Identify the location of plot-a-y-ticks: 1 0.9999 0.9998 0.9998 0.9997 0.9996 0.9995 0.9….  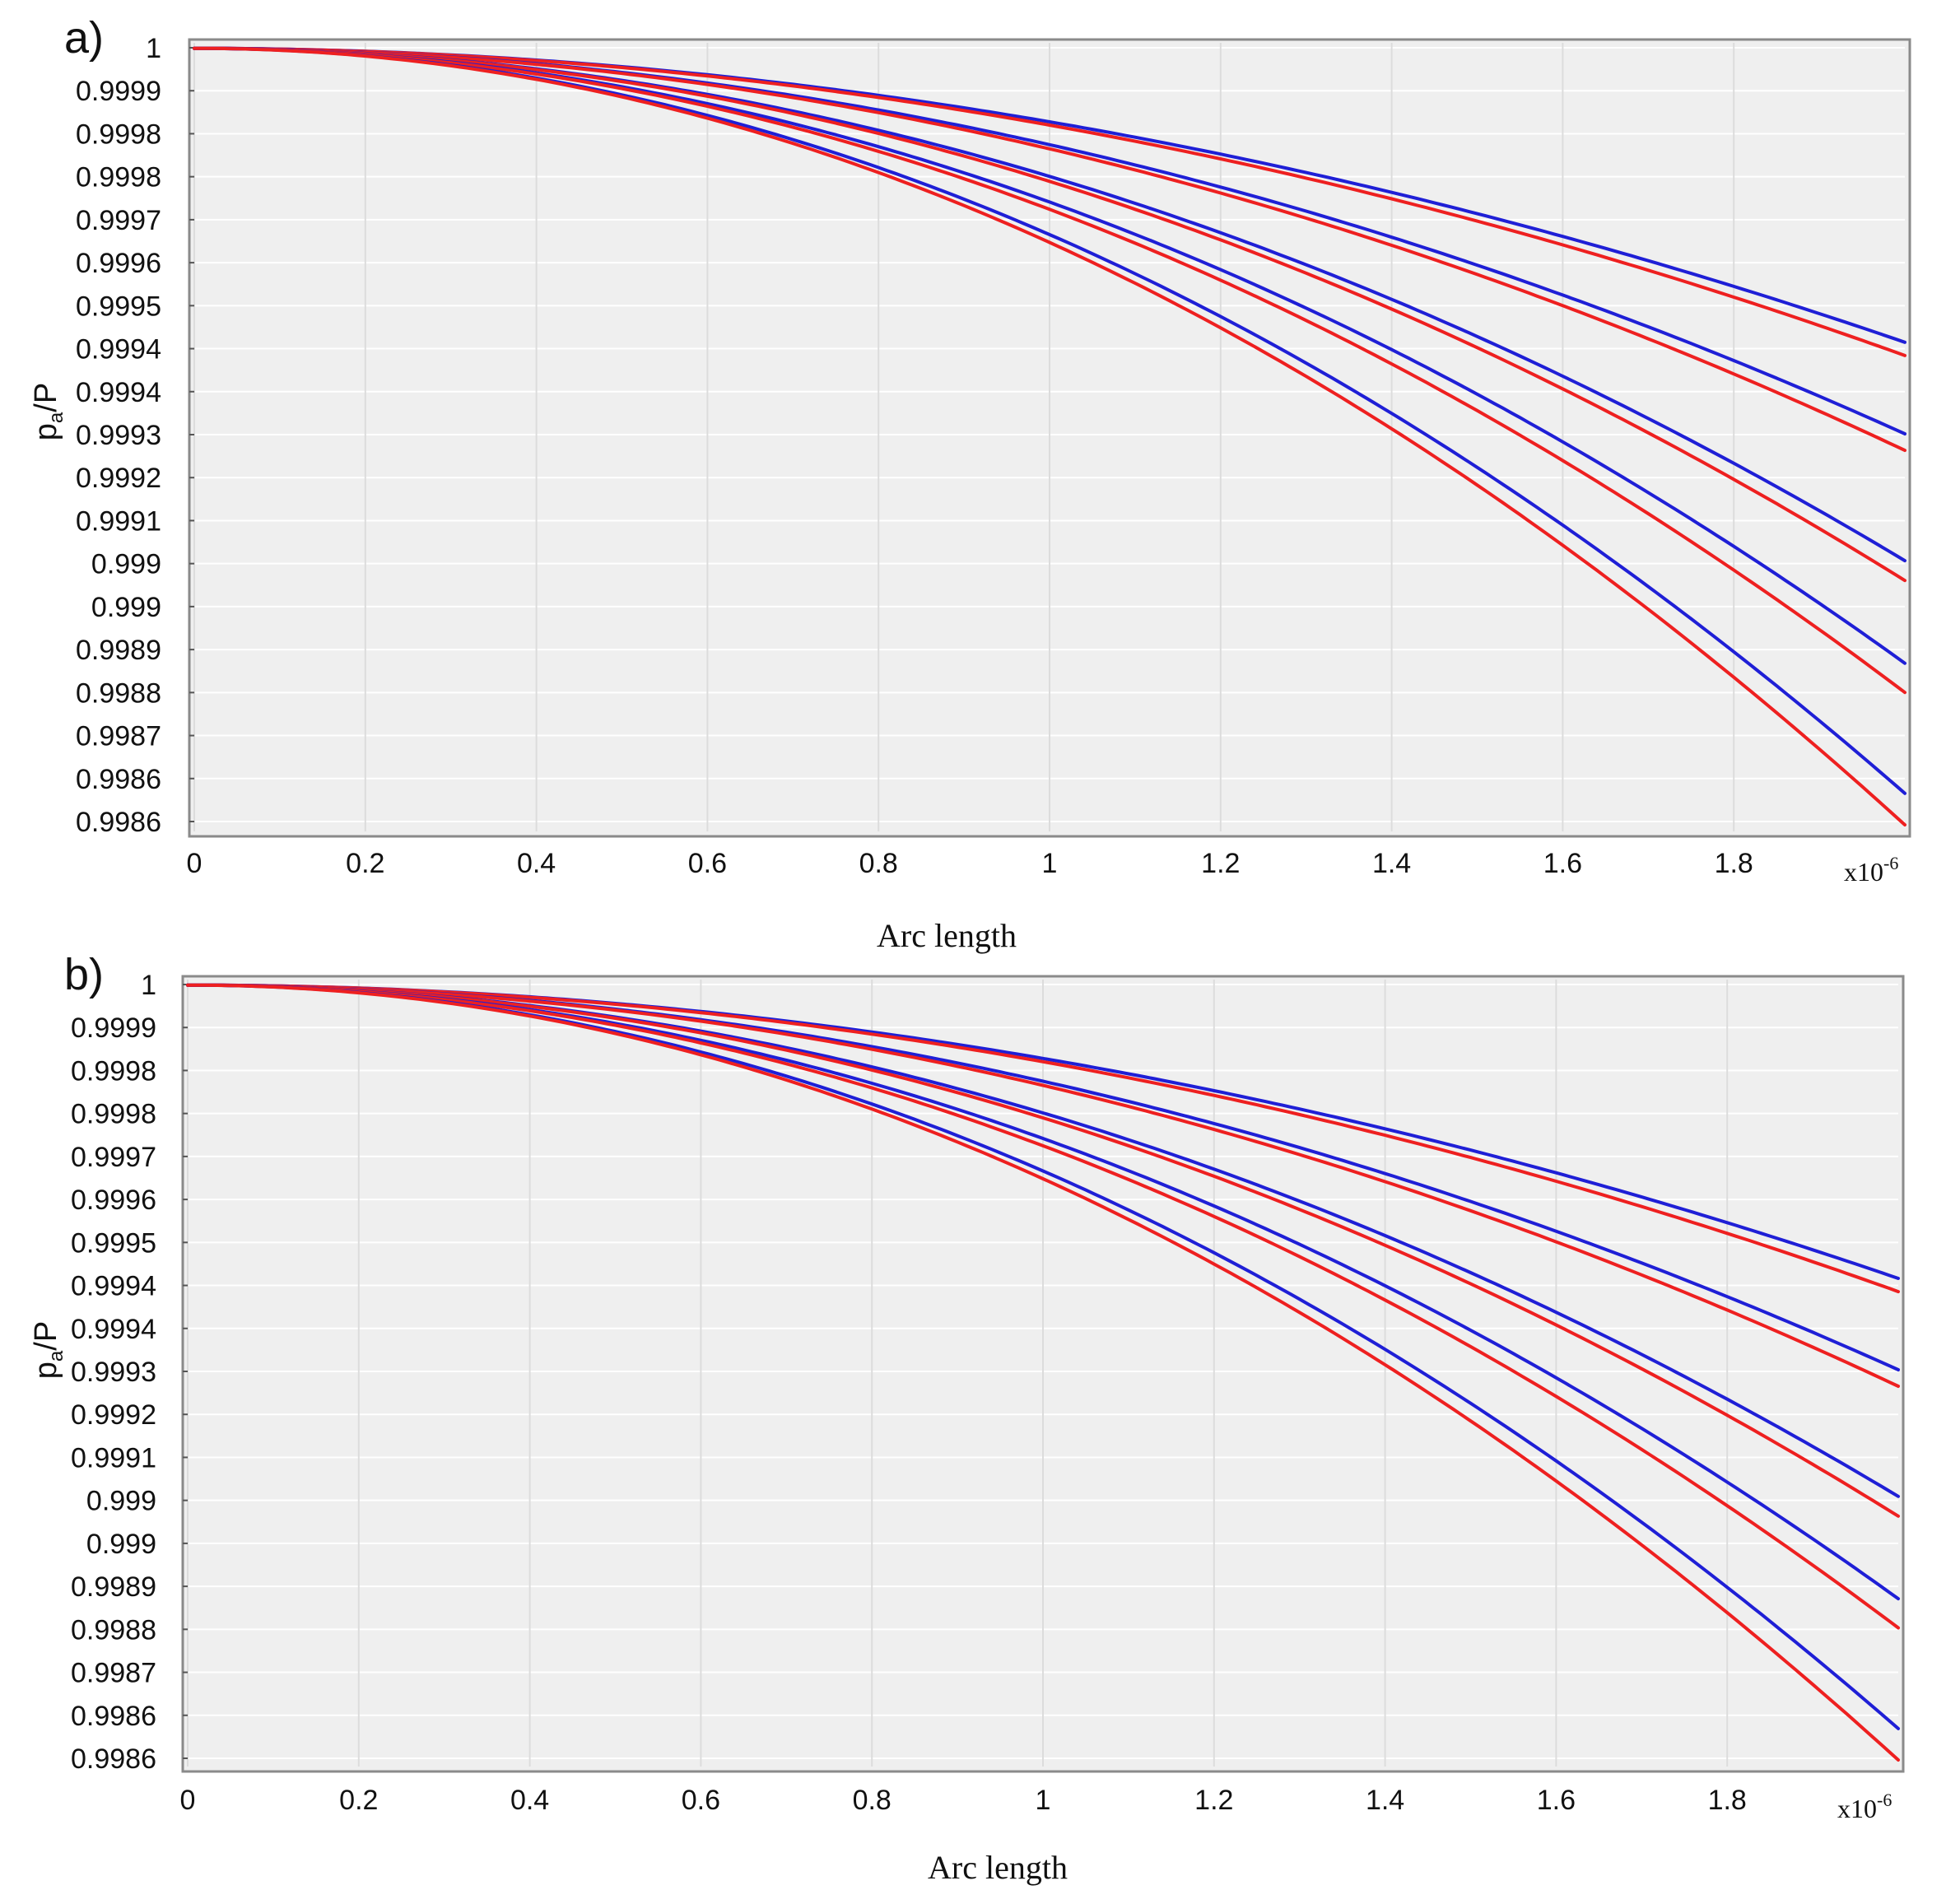
(135, 435).